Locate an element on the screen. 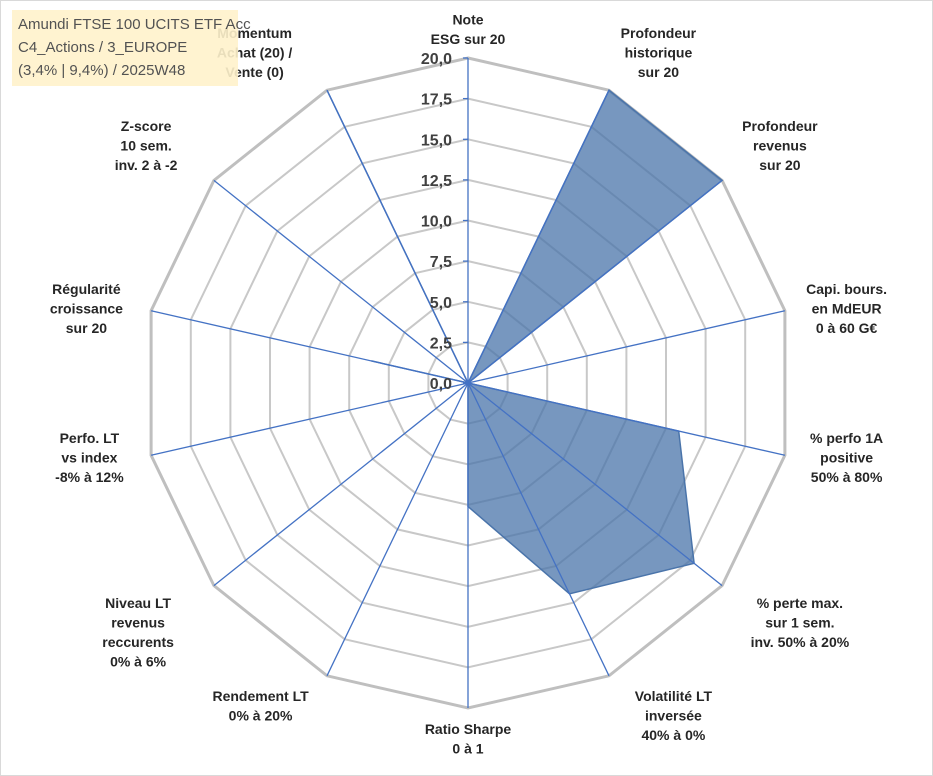  tick-label-3: 7,5 is located at coordinates (441, 262).